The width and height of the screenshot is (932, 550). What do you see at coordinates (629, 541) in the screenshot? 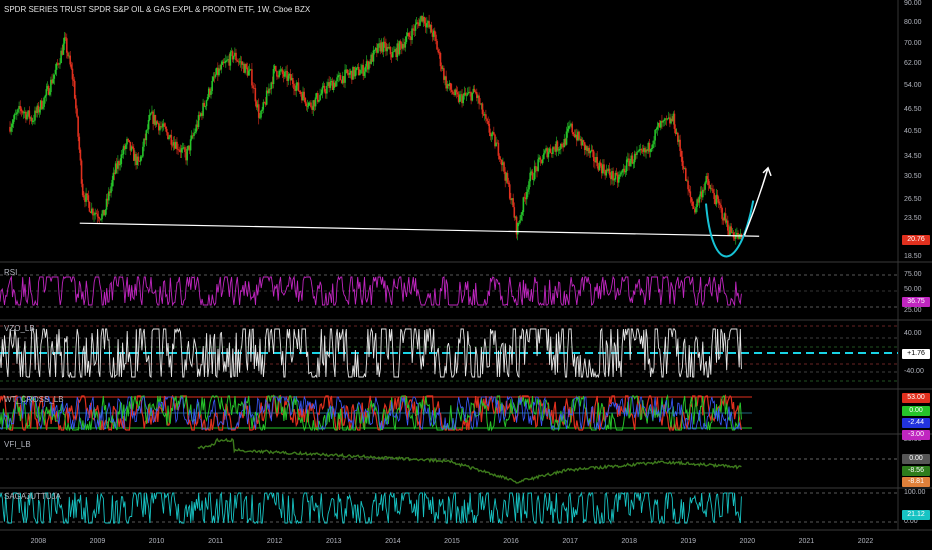
I see `time-tick-label: 2018` at bounding box center [629, 541].